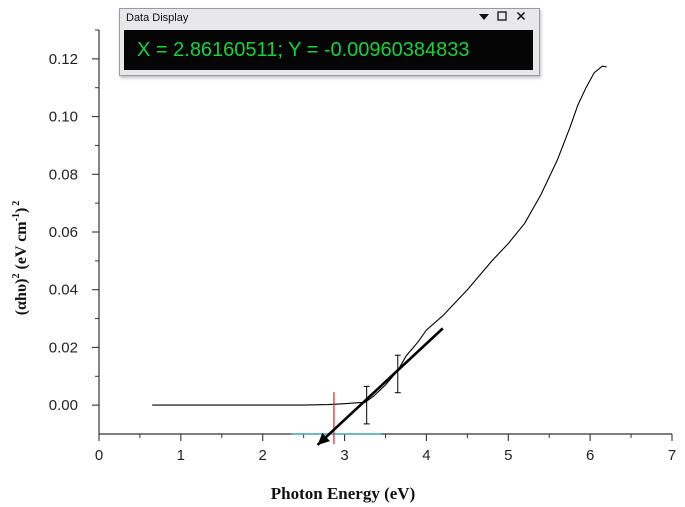 This screenshot has width=685, height=507. I want to click on x-tick-label: 1, so click(181, 455).